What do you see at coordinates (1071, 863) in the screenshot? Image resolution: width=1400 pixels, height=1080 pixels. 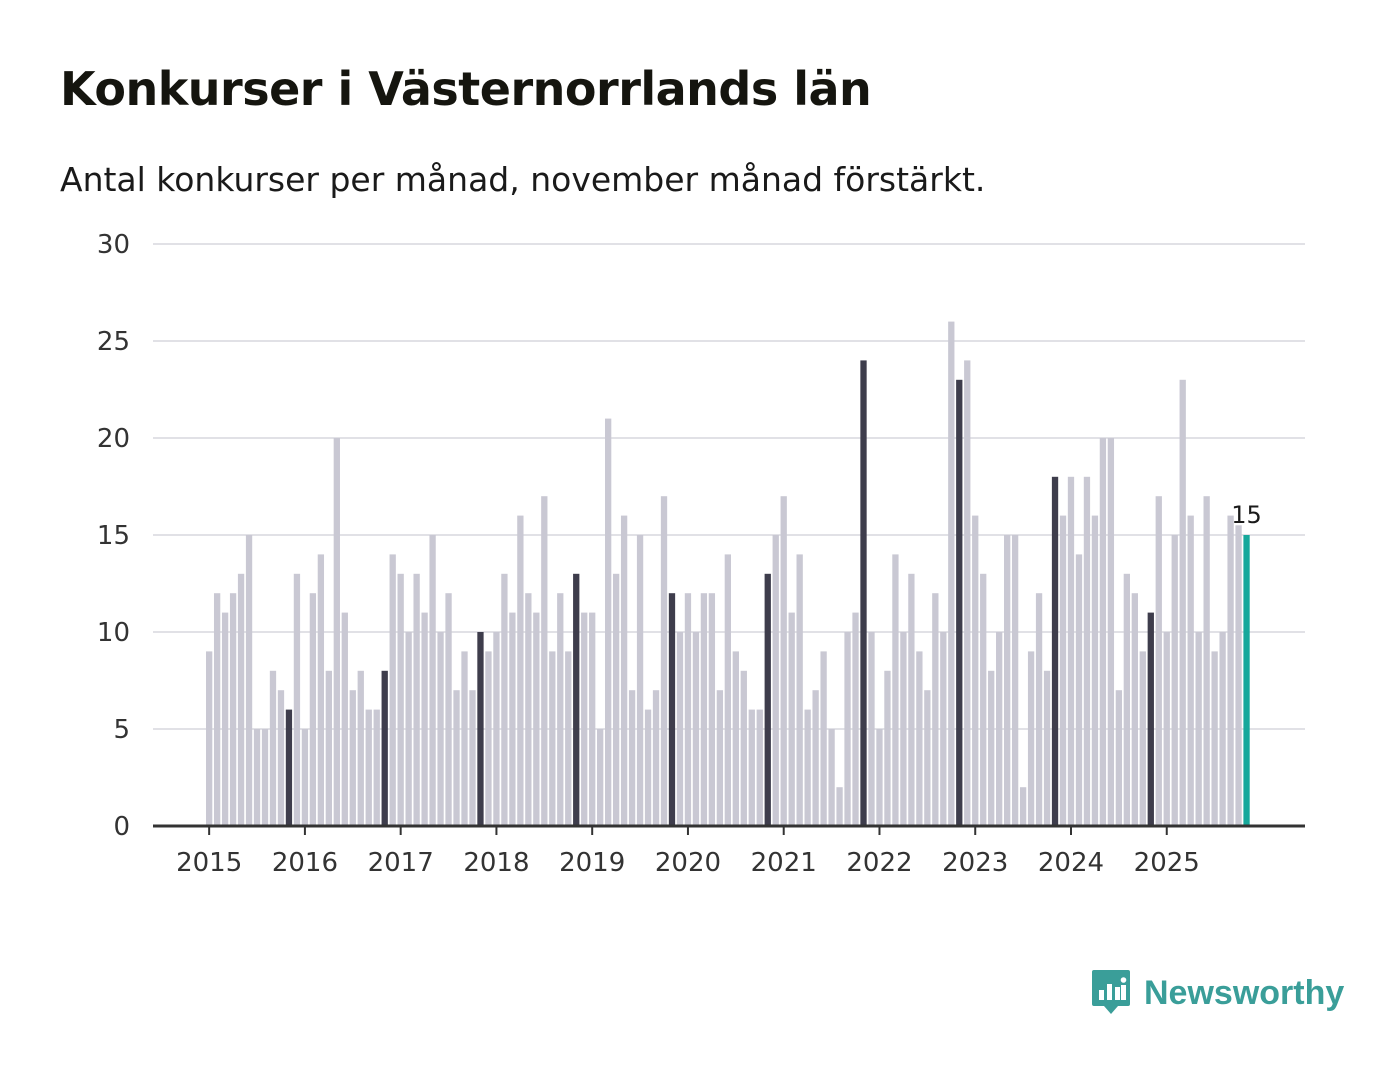 I see `x-tick-label: 2024` at bounding box center [1071, 863].